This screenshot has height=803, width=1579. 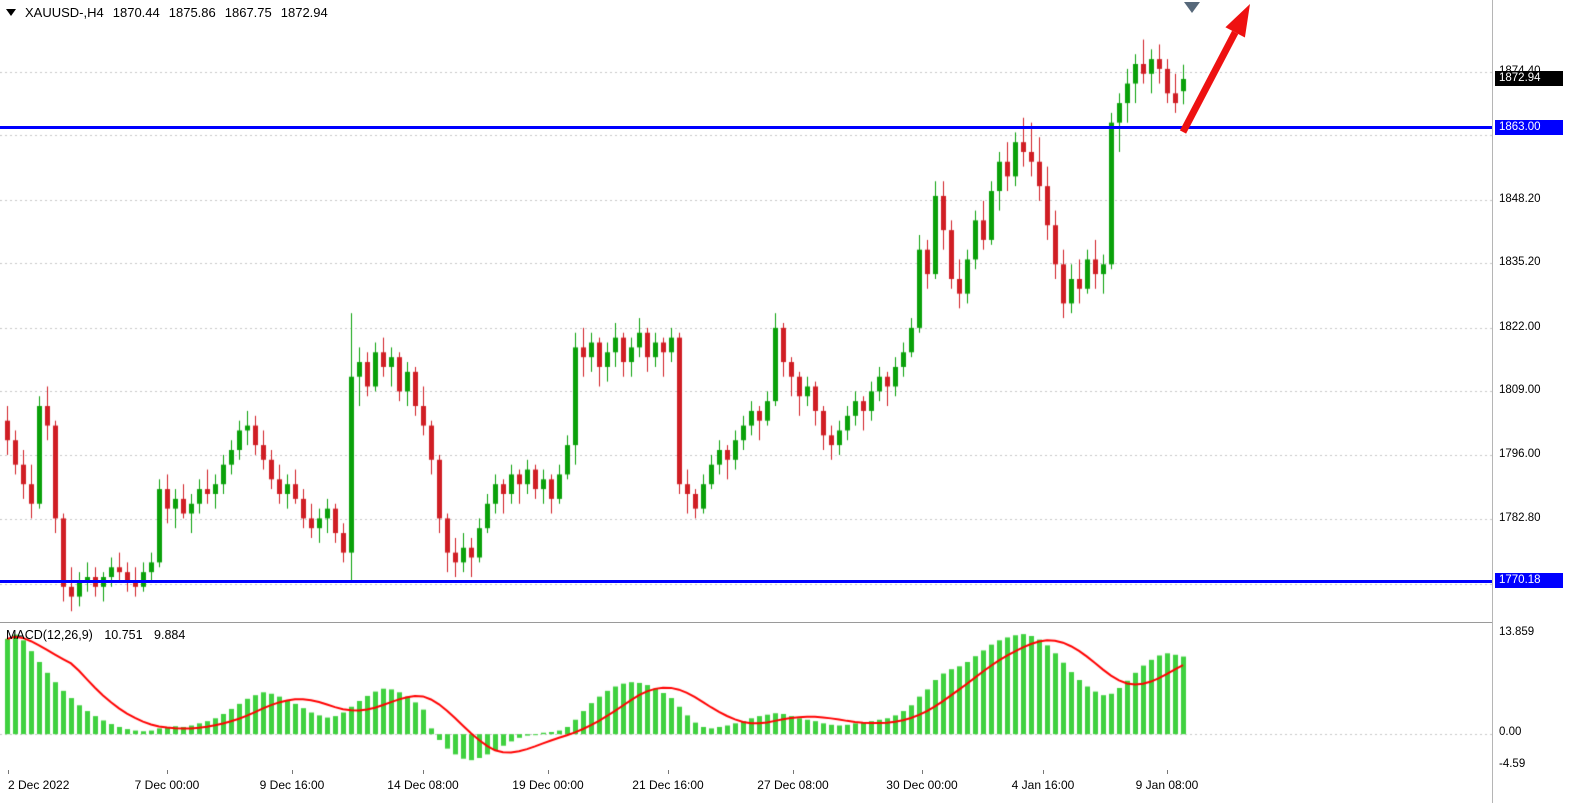 I want to click on time-axis-label: 21 Dec 16:00, so click(x=668, y=785).